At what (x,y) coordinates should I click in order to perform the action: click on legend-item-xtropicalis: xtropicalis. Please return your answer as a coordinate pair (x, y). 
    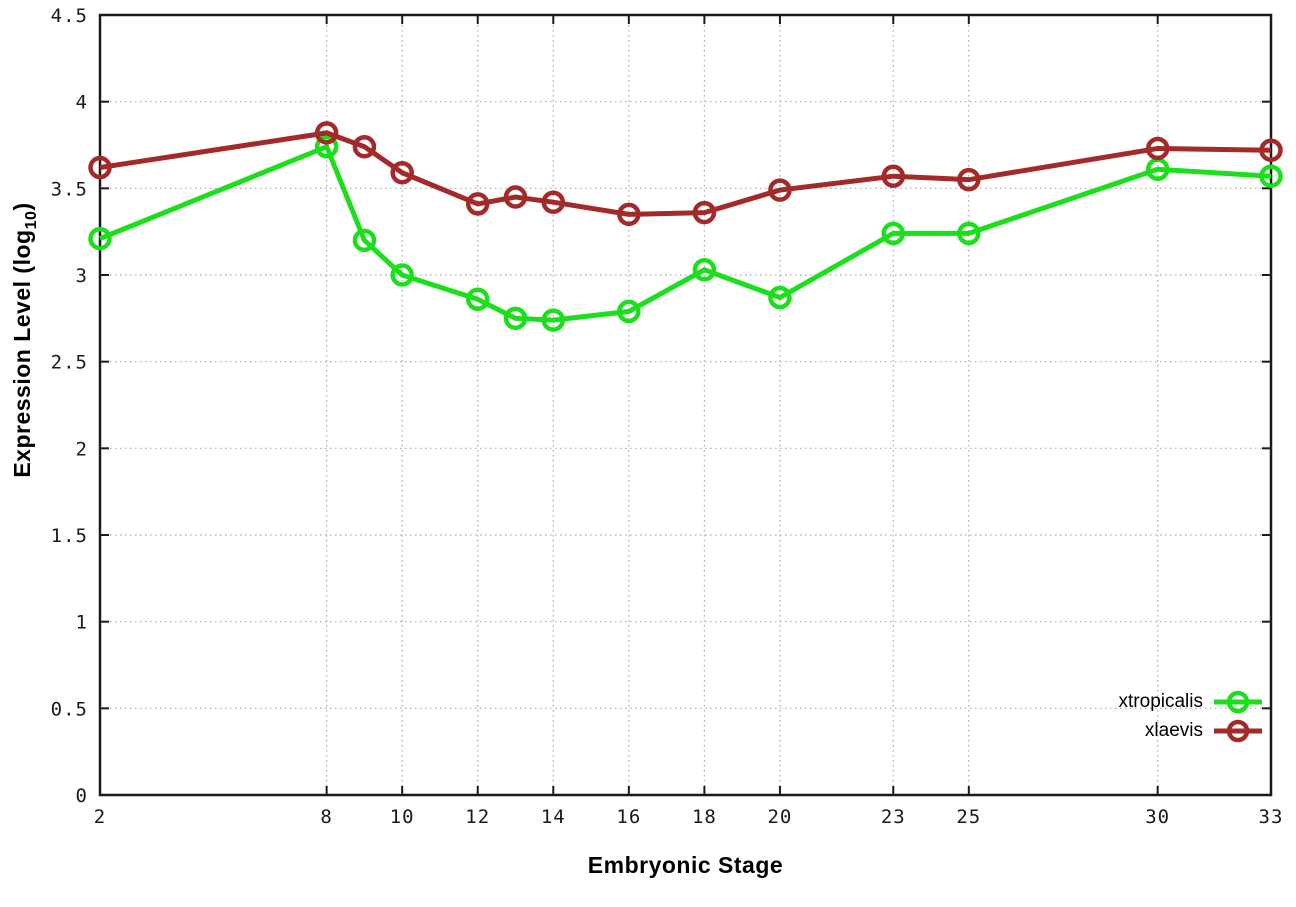
    Looking at the image, I should click on (1191, 701).